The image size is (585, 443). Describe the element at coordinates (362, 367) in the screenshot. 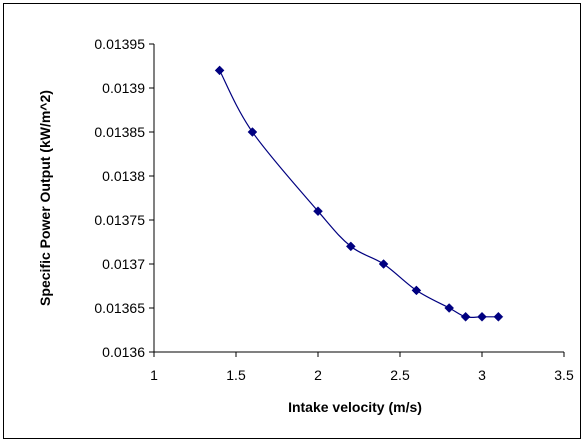

I see `x-axis: 1 1.5 2 2.5 3 3.5` at that location.